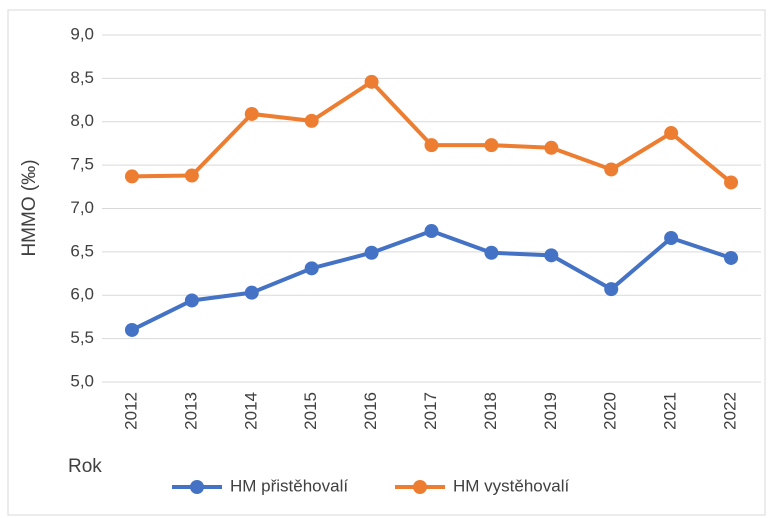 This screenshot has height=518, width=773. What do you see at coordinates (370, 411) in the screenshot?
I see `x-tick-label: 2016` at bounding box center [370, 411].